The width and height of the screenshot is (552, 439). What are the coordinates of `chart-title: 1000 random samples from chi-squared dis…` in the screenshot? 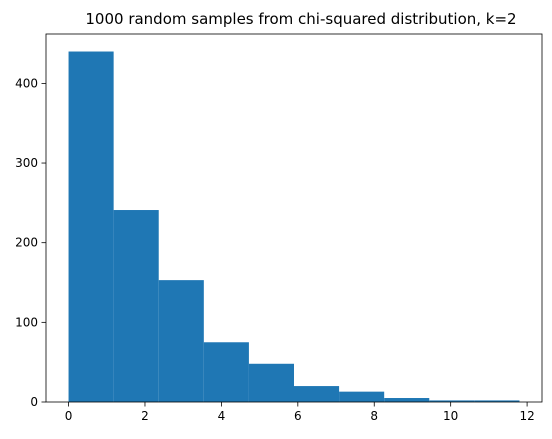 It's located at (300, 19).